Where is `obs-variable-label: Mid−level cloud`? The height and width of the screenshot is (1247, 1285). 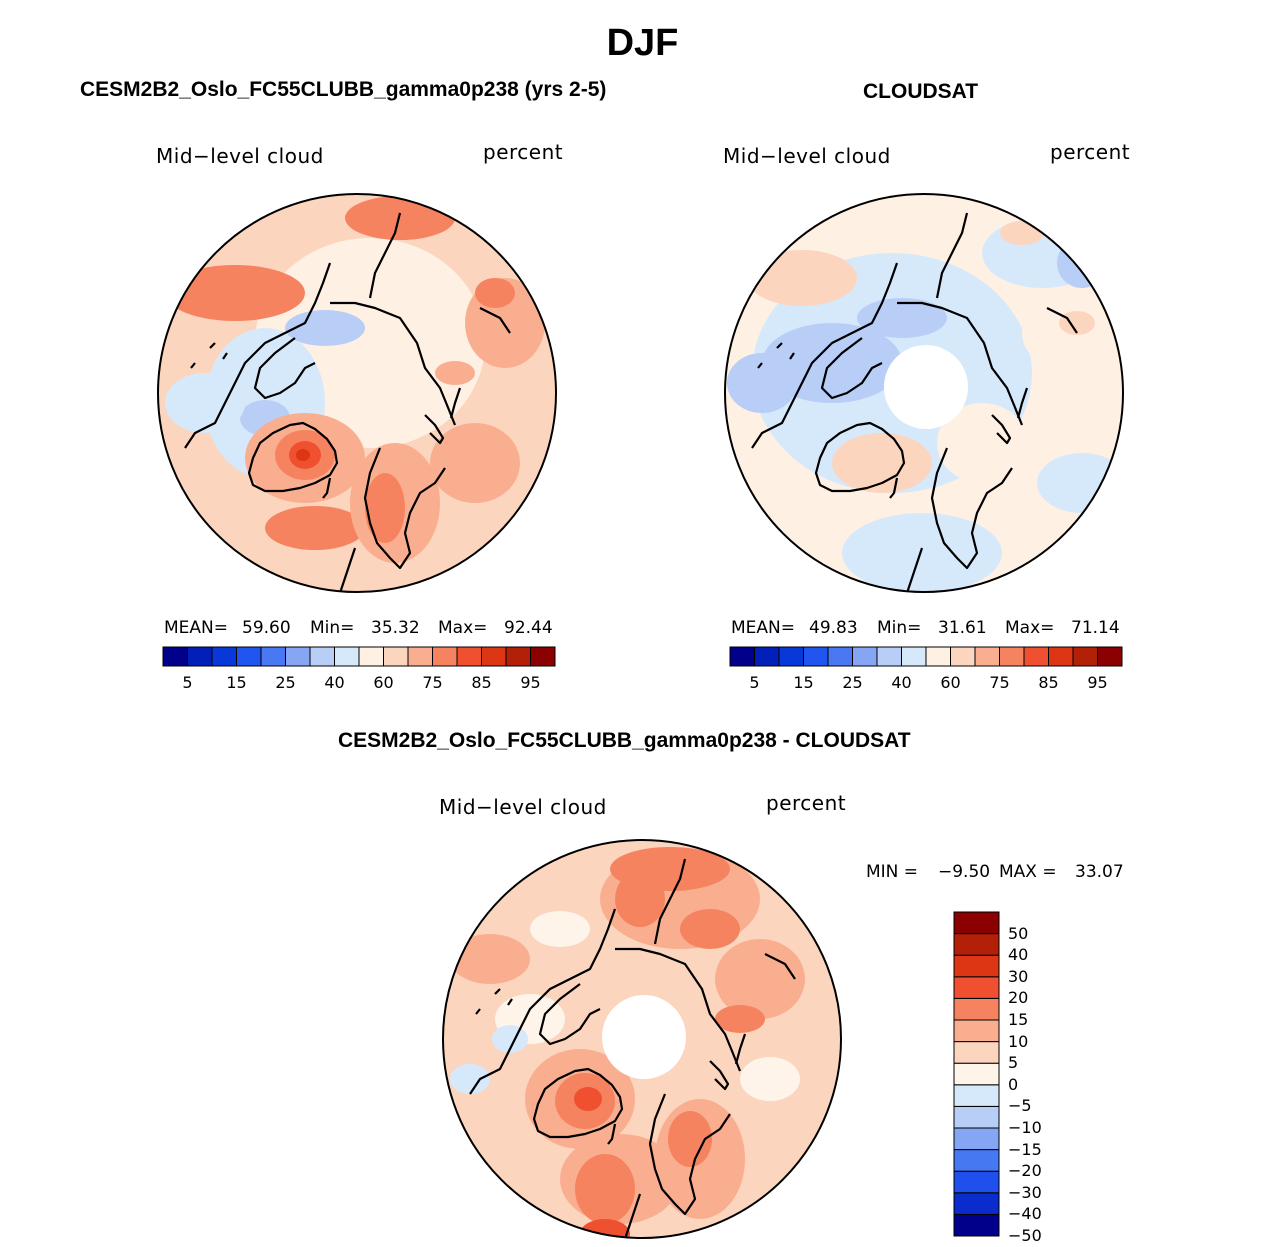 obs-variable-label: Mid−level cloud is located at coordinates (807, 156).